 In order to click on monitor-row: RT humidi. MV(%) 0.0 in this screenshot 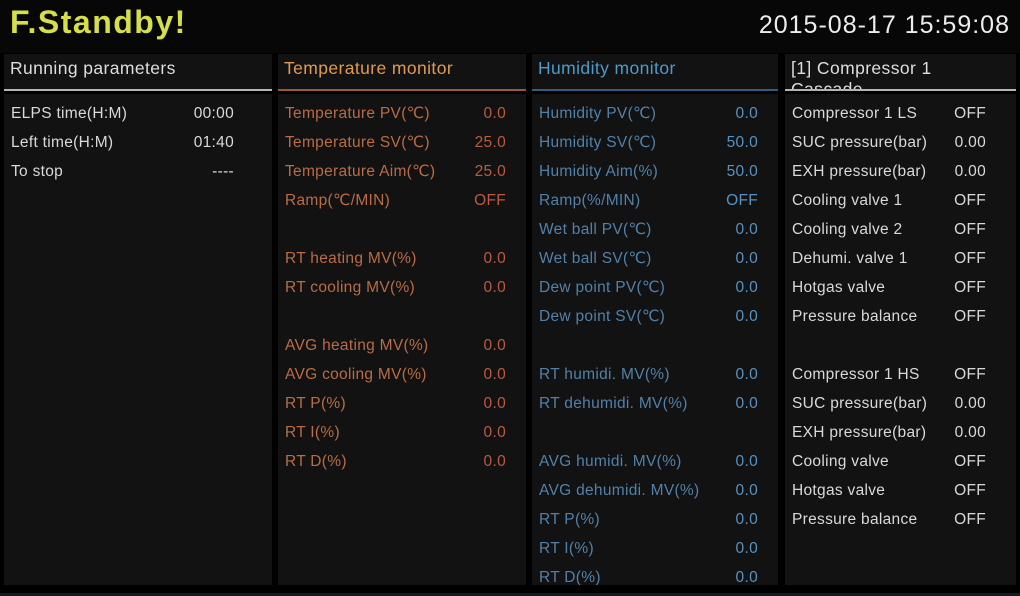, I will do `click(655, 374)`.